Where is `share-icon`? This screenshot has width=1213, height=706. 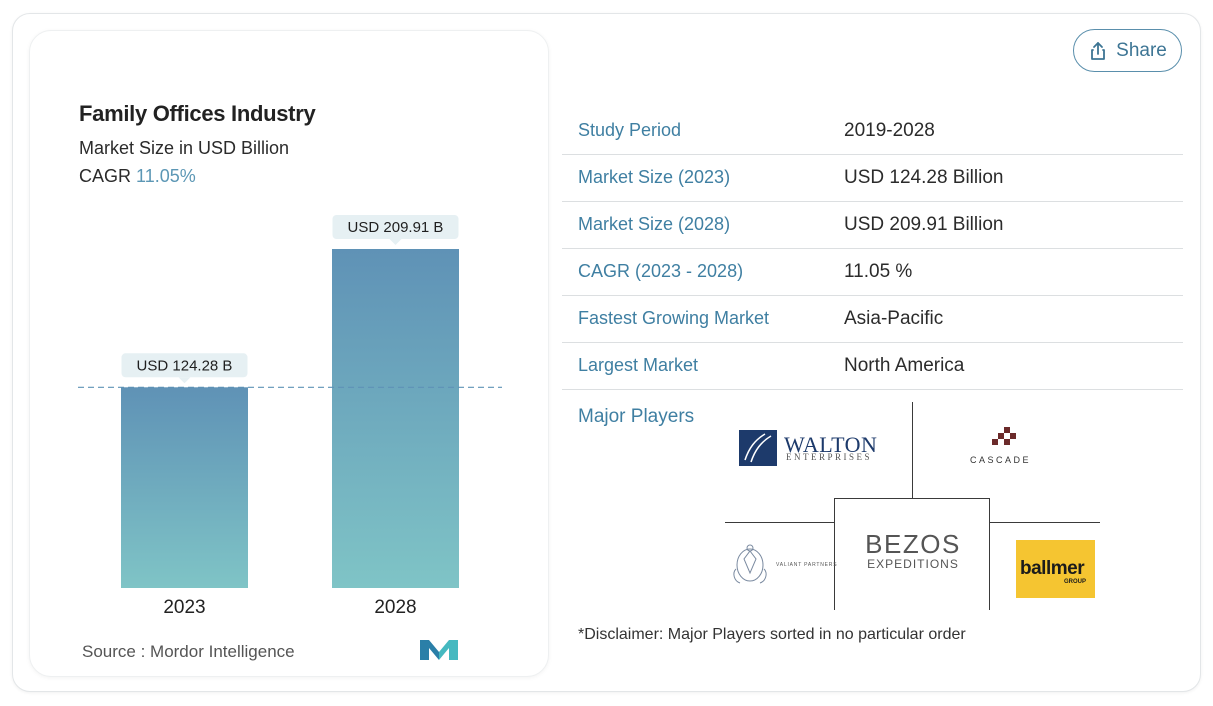 share-icon is located at coordinates (1098, 50).